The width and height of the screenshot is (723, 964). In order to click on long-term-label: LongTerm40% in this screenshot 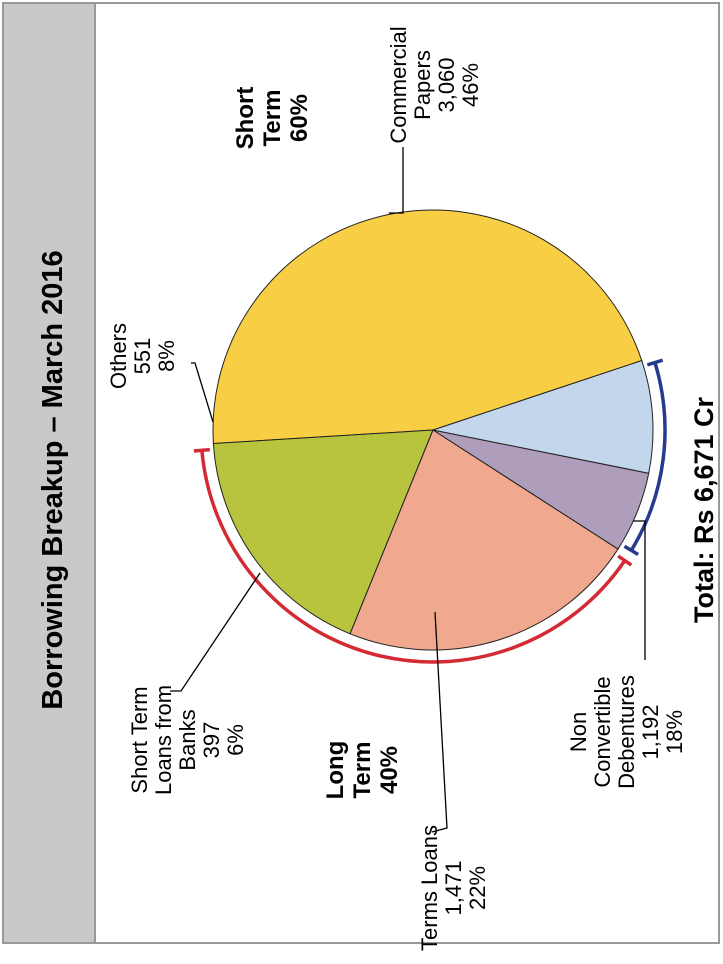, I will do `click(362, 770)`.